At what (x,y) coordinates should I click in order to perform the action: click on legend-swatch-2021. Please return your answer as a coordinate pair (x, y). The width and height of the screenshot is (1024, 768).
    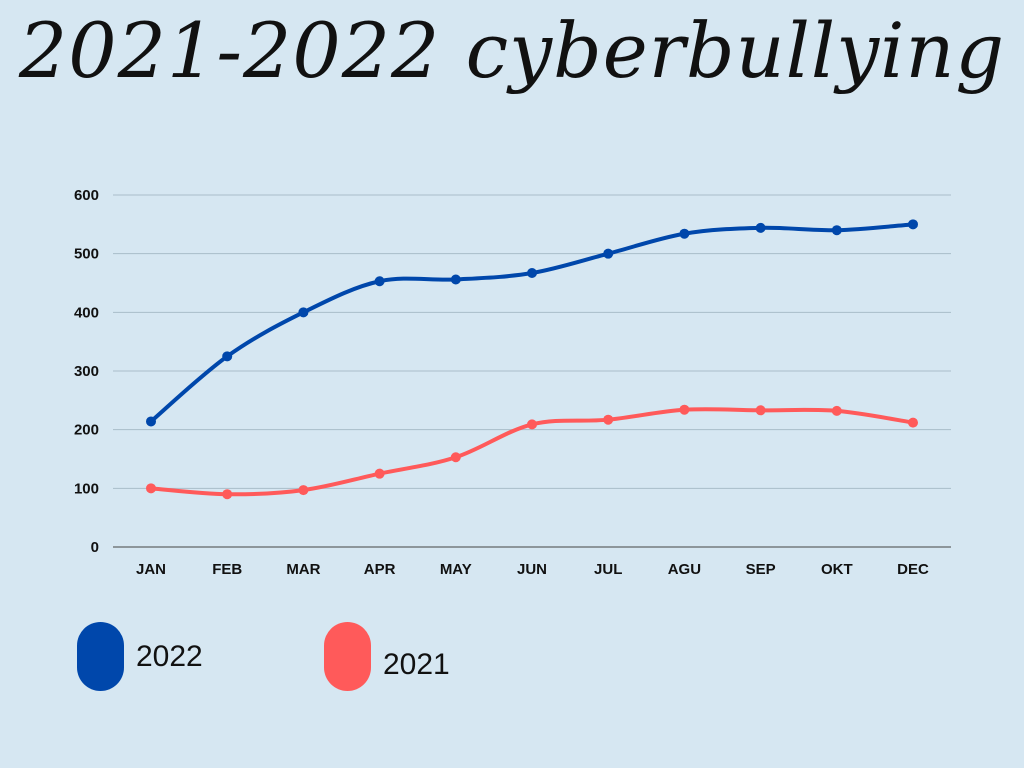
    Looking at the image, I should click on (347, 656).